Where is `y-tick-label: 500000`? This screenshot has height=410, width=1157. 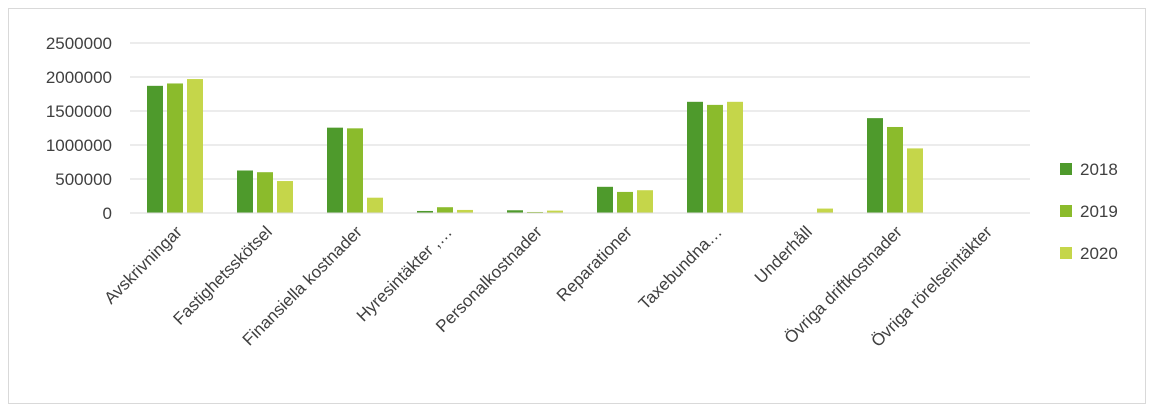 y-tick-label: 500000 is located at coordinates (83, 179).